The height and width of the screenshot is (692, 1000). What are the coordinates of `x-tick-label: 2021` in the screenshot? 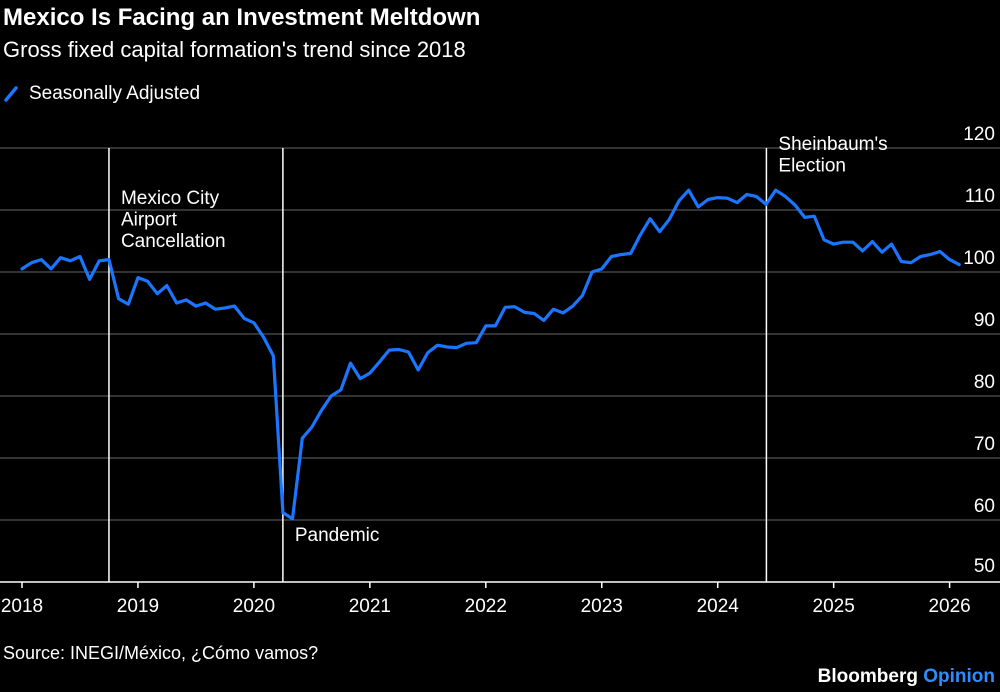 It's located at (370, 606).